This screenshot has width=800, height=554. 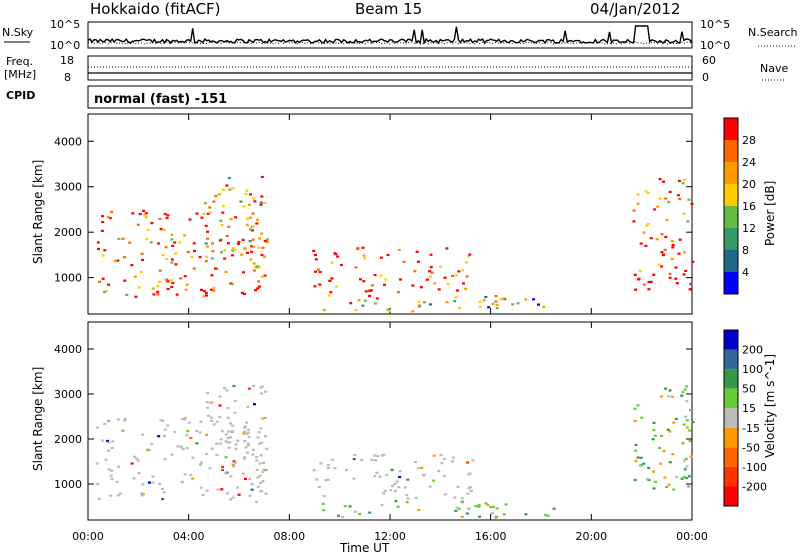 What do you see at coordinates (752, 369) in the screenshot?
I see `colorbar-tick-label: 100` at bounding box center [752, 369].